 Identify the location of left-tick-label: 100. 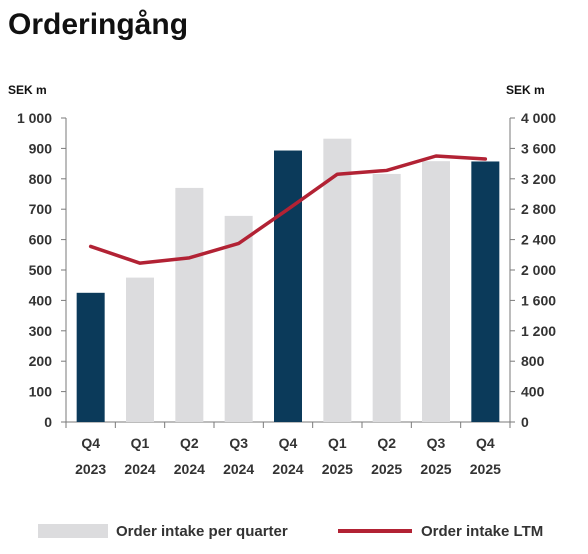
(41, 392).